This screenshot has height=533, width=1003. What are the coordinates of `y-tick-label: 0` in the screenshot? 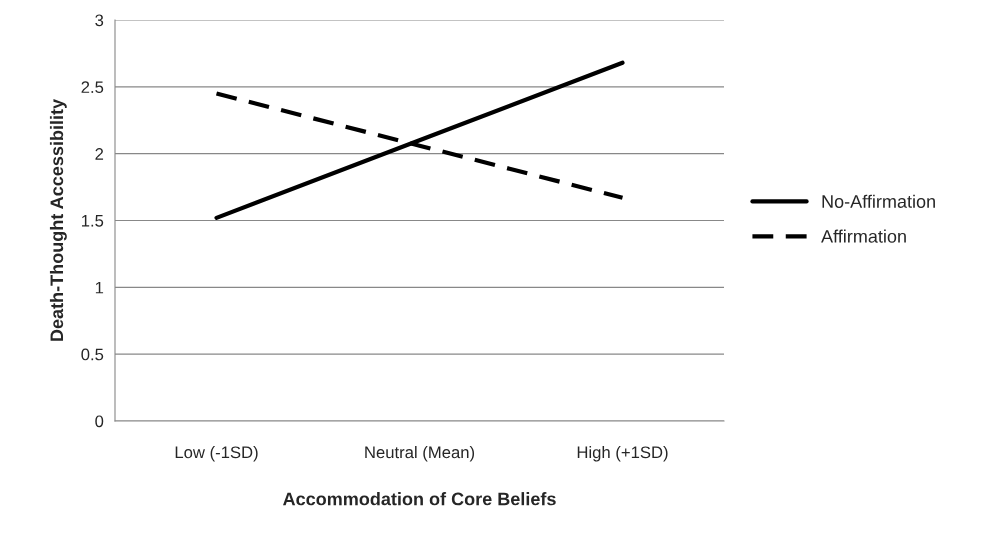 It's located at (99, 421).